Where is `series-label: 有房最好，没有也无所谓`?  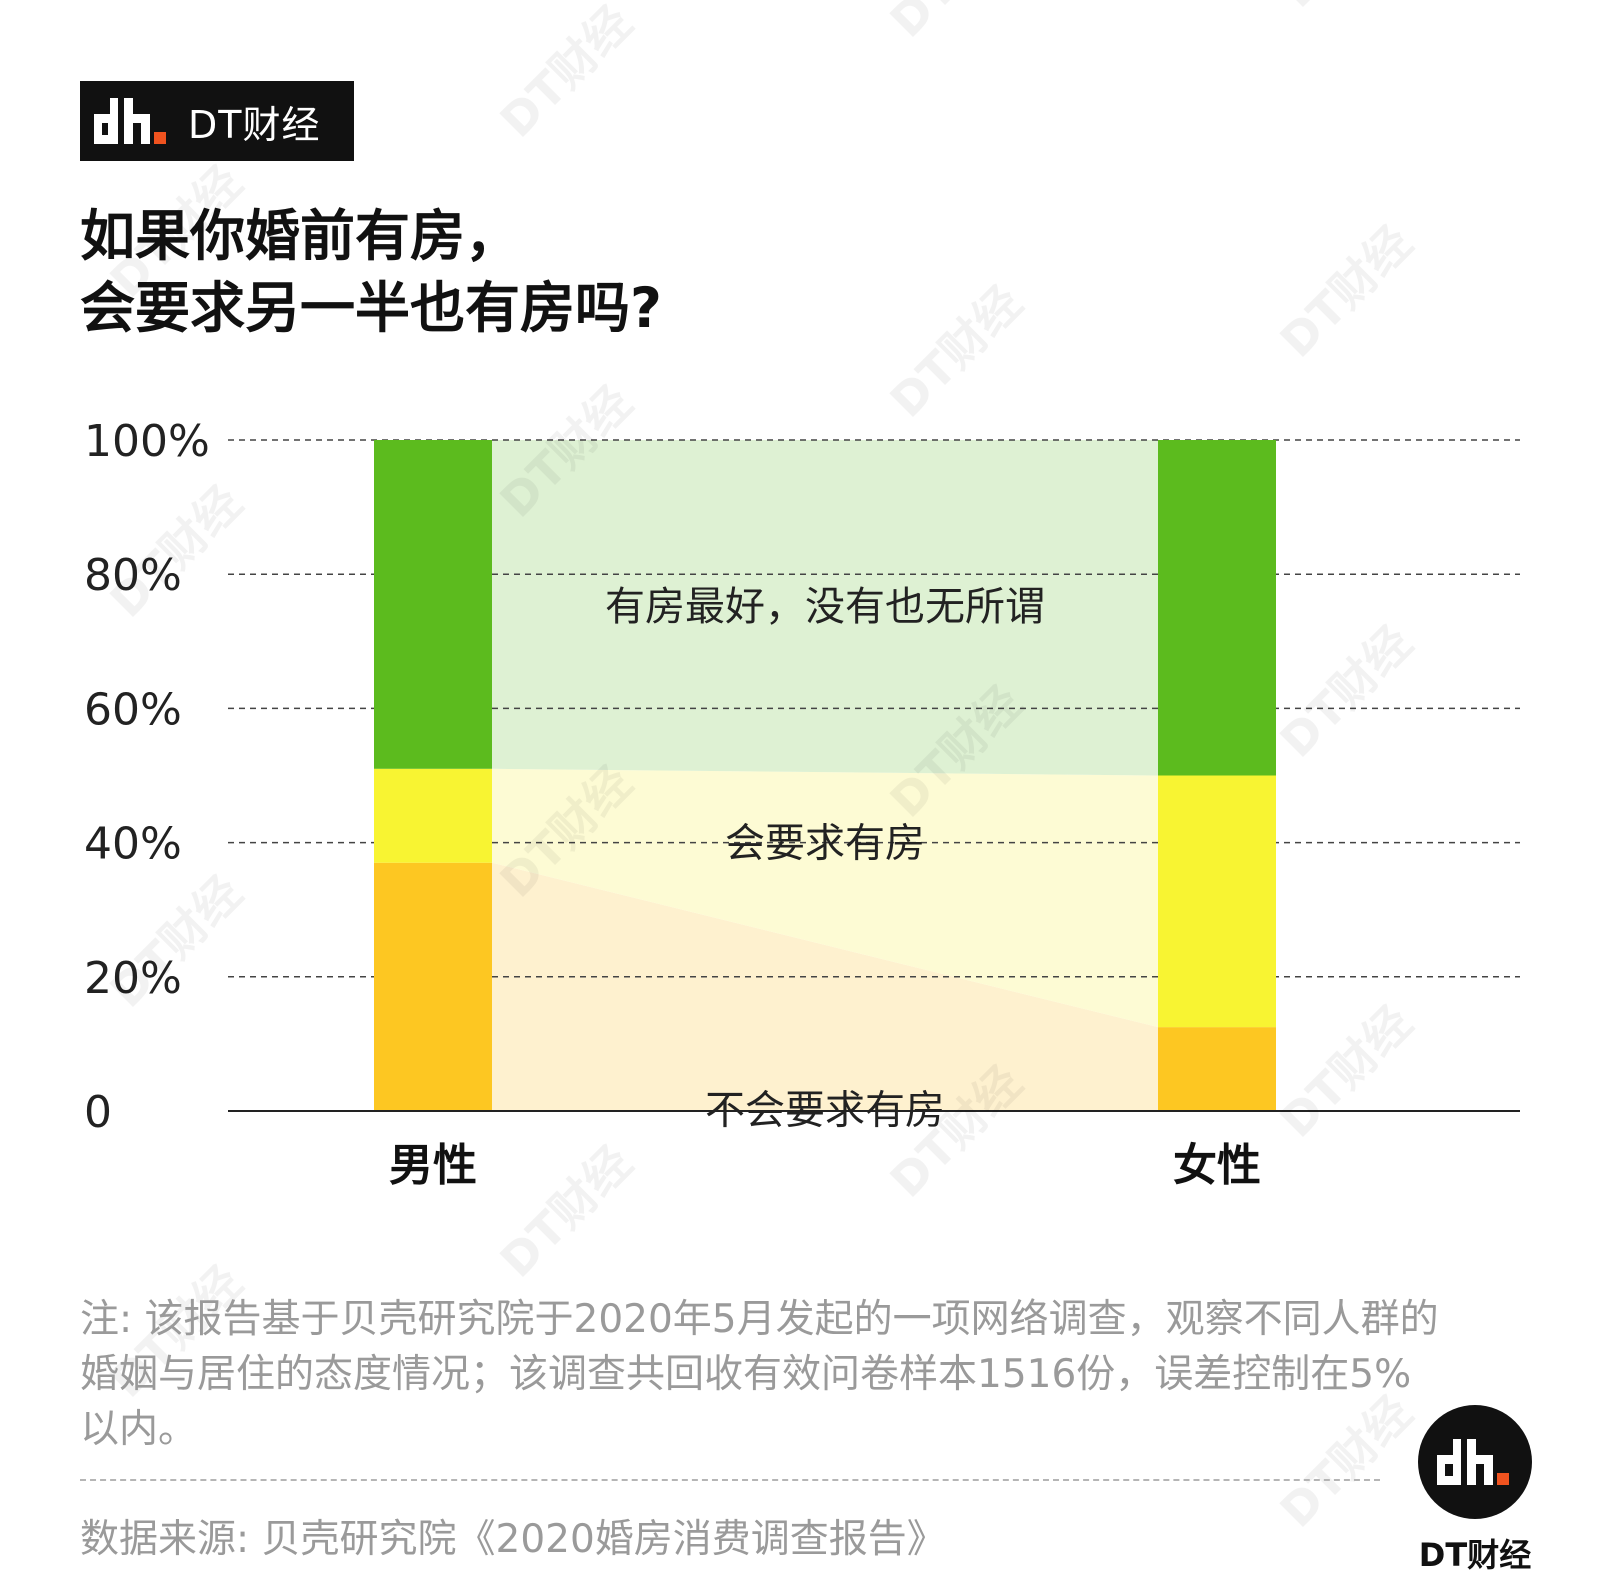 series-label: 有房最好，没有也无所谓 is located at coordinates (825, 607).